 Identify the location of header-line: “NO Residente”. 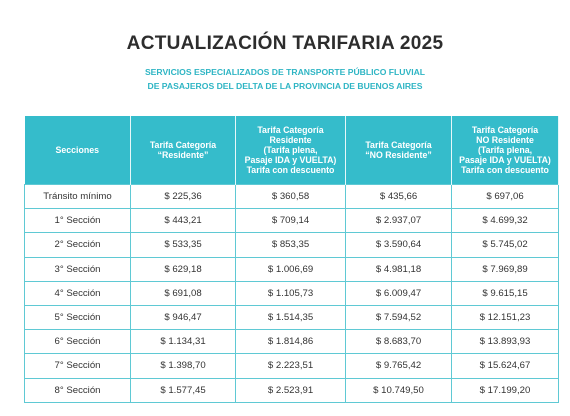
(398, 155).